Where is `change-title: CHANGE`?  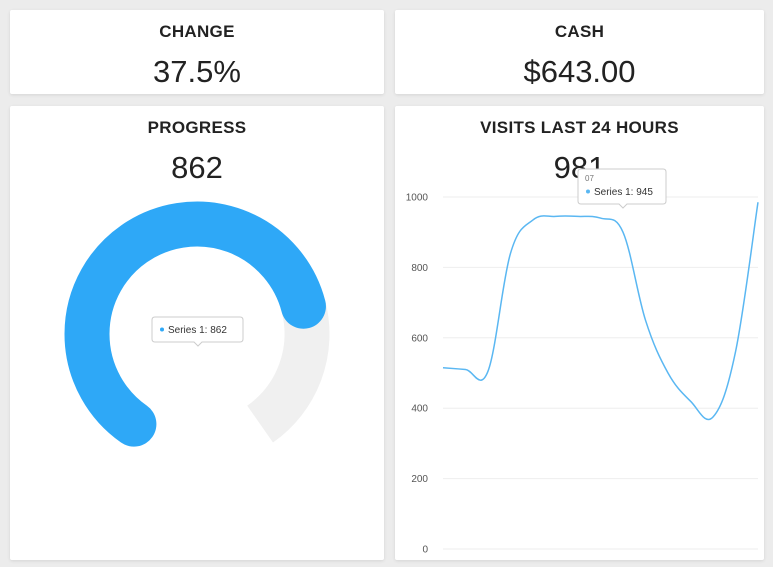
change-title: CHANGE is located at coordinates (197, 31).